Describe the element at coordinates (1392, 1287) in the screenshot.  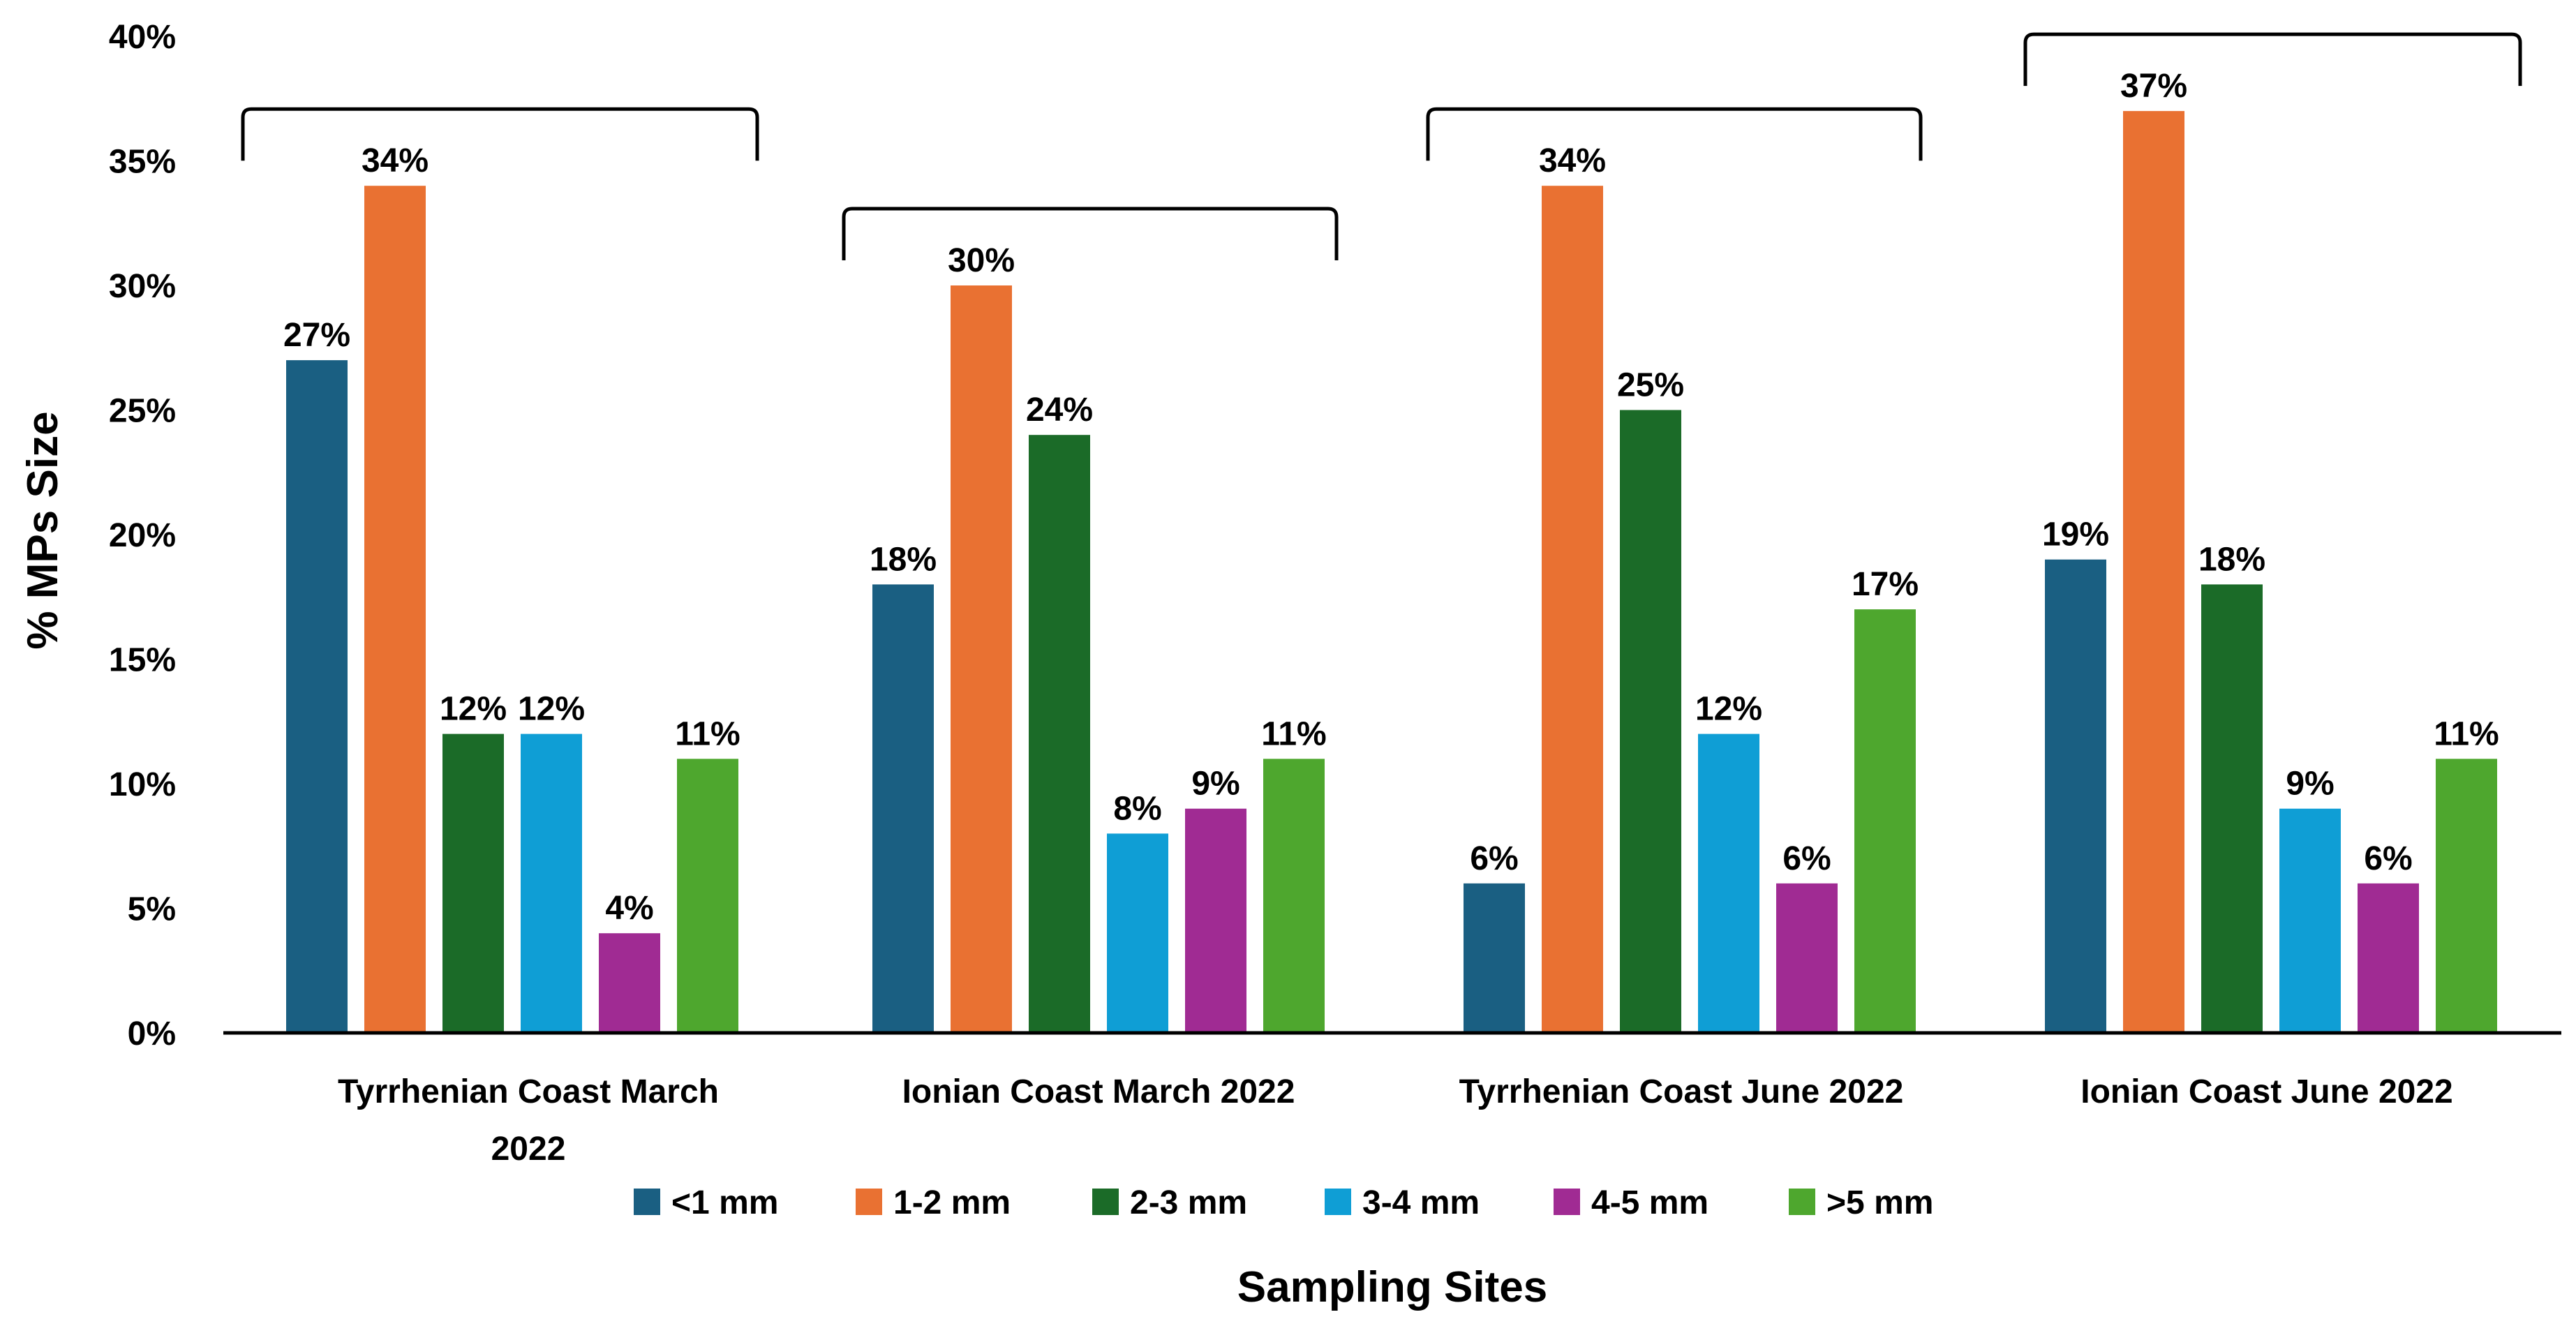
I see `x-axis-title: Sampling Sites` at that location.